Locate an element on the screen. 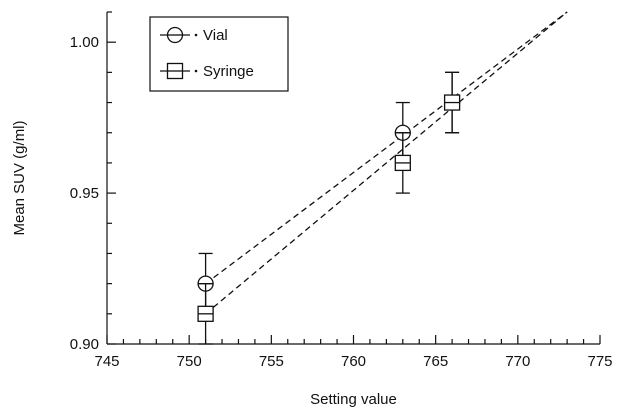  x-tick-label: 750 is located at coordinates (189, 361).